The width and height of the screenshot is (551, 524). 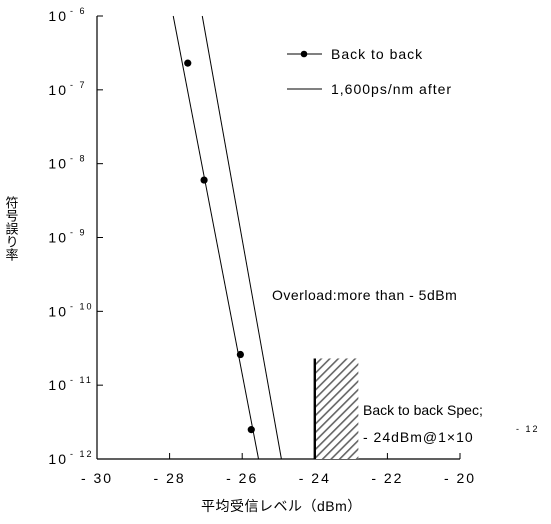 I want to click on y-tick-exponent: - 12, so click(x=82, y=454).